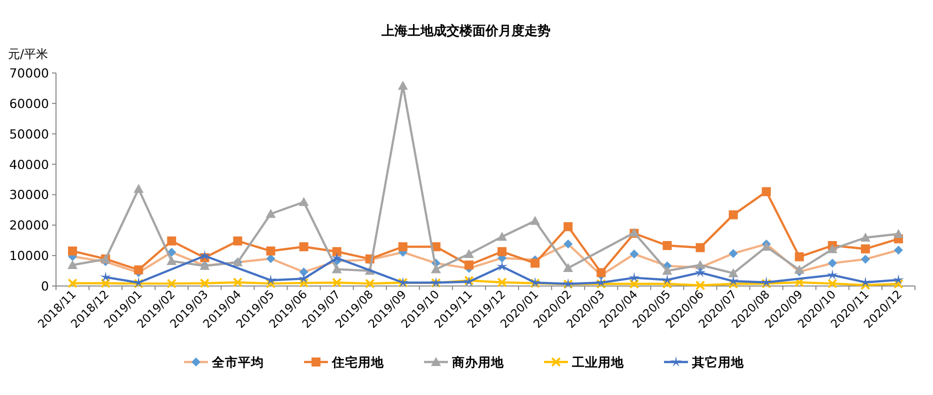 The image size is (933, 395). I want to click on y-tick-label: 60000, so click(29, 103).